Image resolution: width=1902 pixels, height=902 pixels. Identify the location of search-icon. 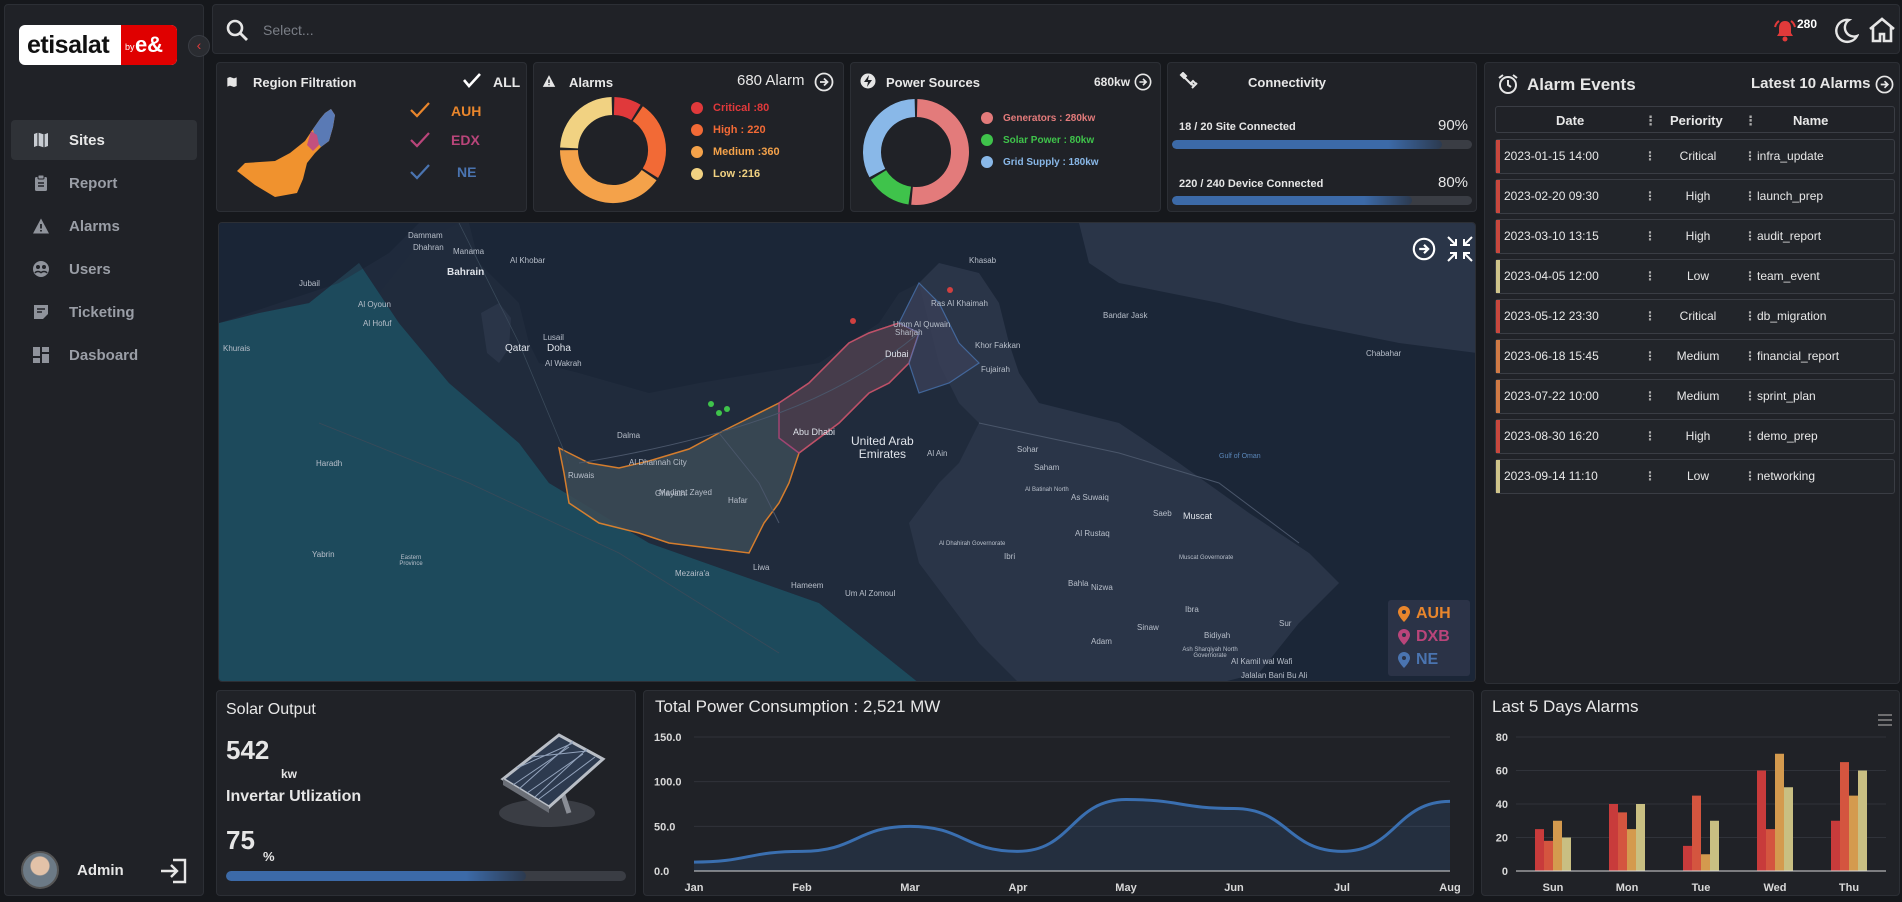
(237, 32).